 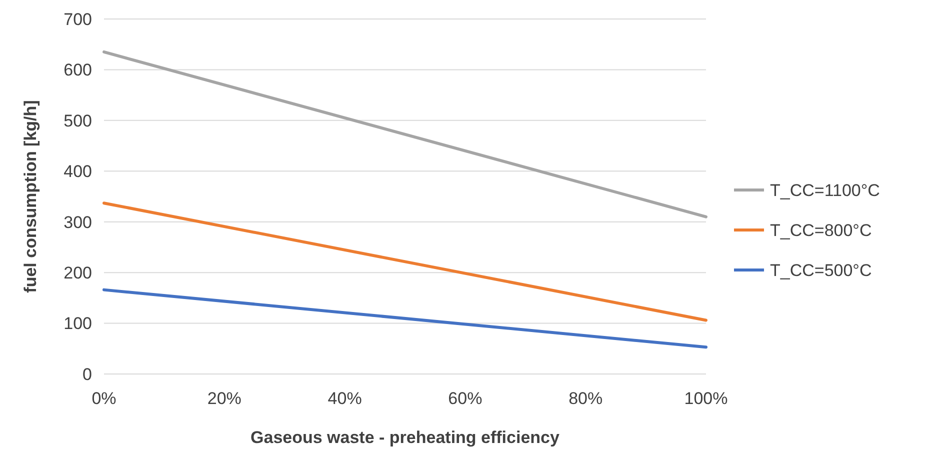 What do you see at coordinates (78, 70) in the screenshot?
I see `y-tick-label: 600` at bounding box center [78, 70].